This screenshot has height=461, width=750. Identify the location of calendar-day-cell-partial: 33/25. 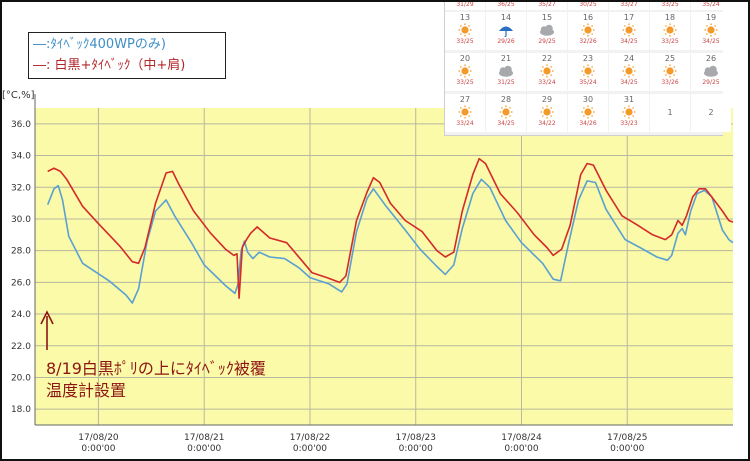
(670, 5).